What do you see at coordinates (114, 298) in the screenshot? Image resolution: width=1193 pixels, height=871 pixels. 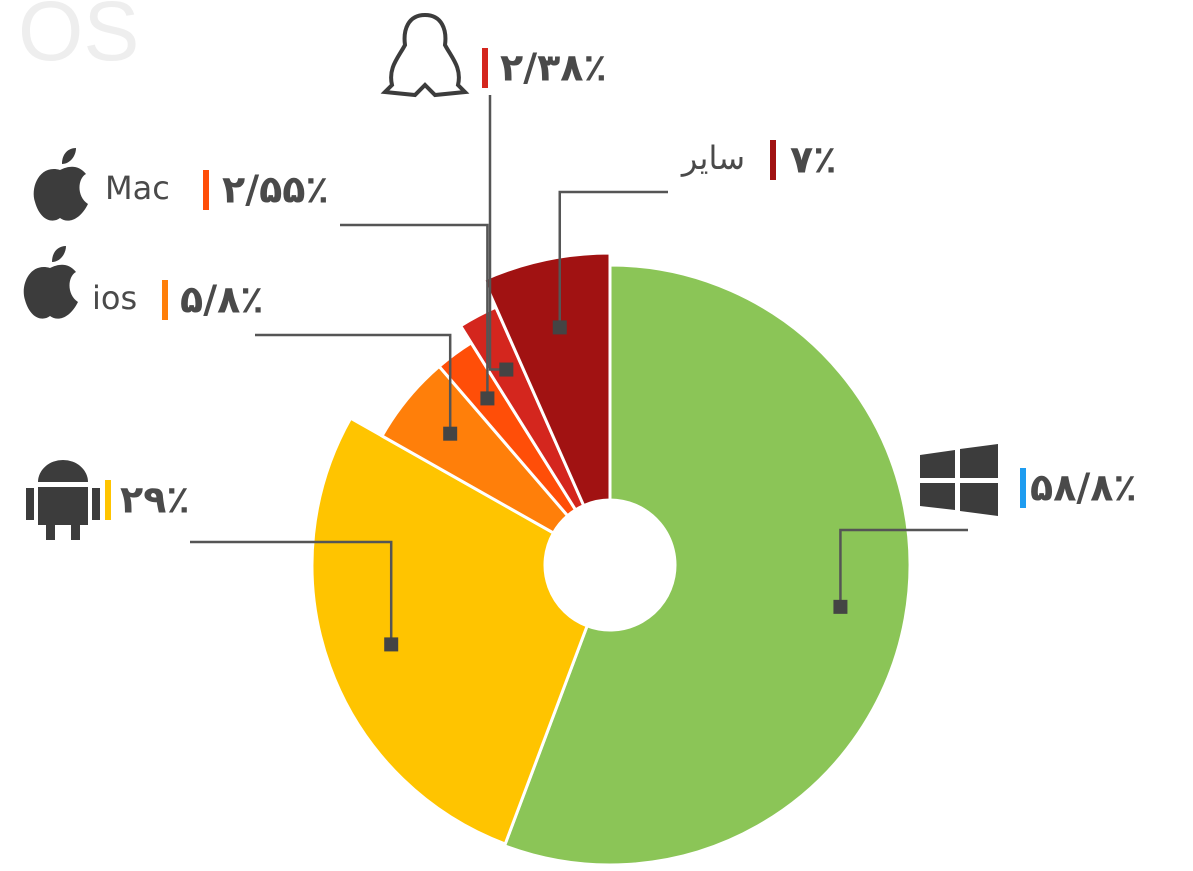 I see `category-label: ios` at bounding box center [114, 298].